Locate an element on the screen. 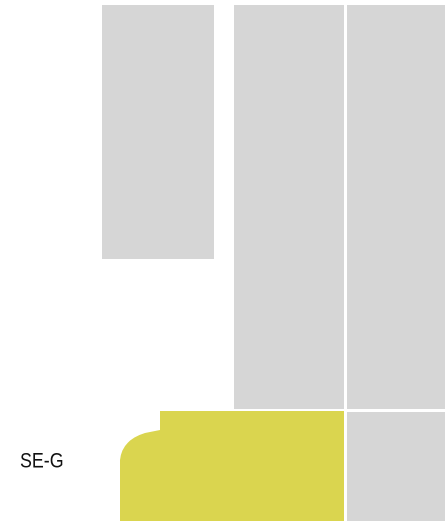 The width and height of the screenshot is (445, 521). room-label: SE-G is located at coordinates (42, 461).